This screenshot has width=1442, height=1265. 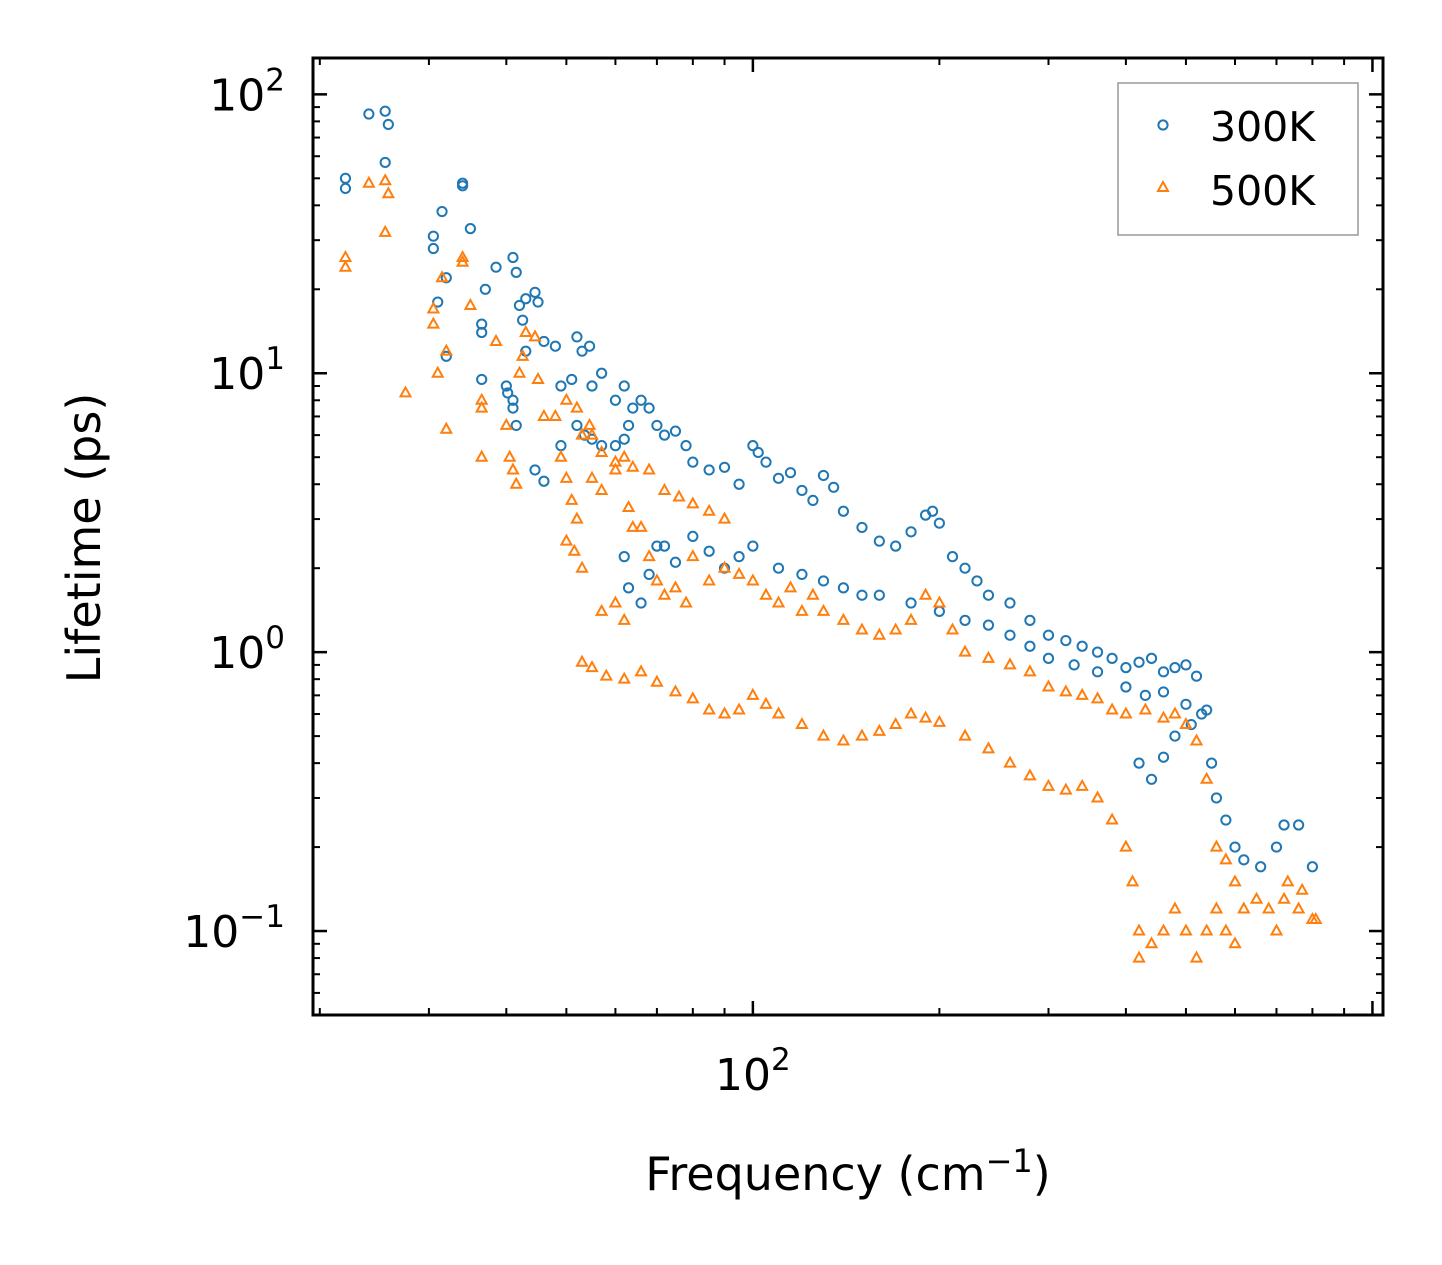 What do you see at coordinates (247, 91) in the screenshot?
I see `y-tick-label: 102` at bounding box center [247, 91].